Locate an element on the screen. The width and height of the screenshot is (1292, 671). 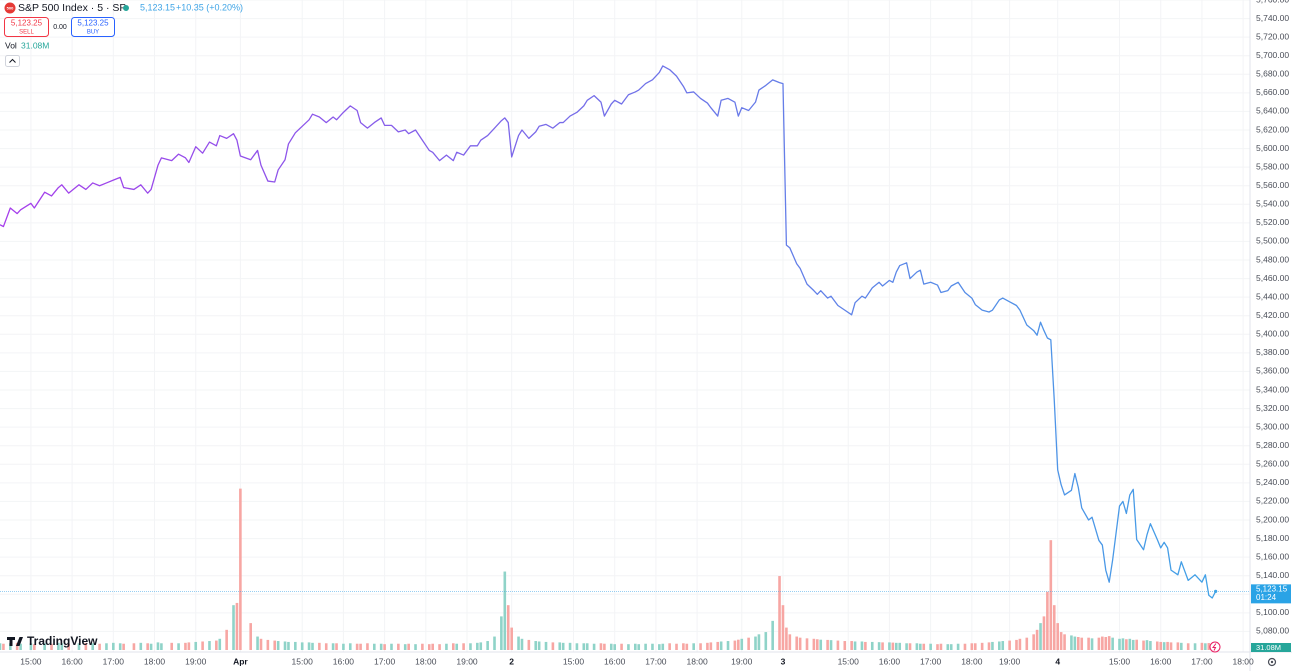
settings-icon is located at coordinates (1272, 662).